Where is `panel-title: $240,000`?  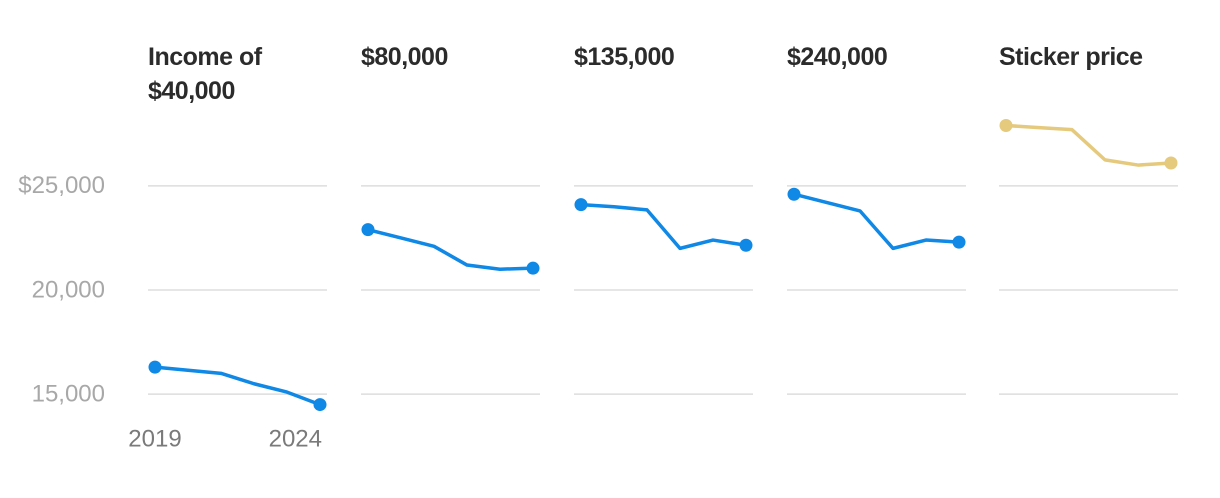 panel-title: $240,000 is located at coordinates (837, 57).